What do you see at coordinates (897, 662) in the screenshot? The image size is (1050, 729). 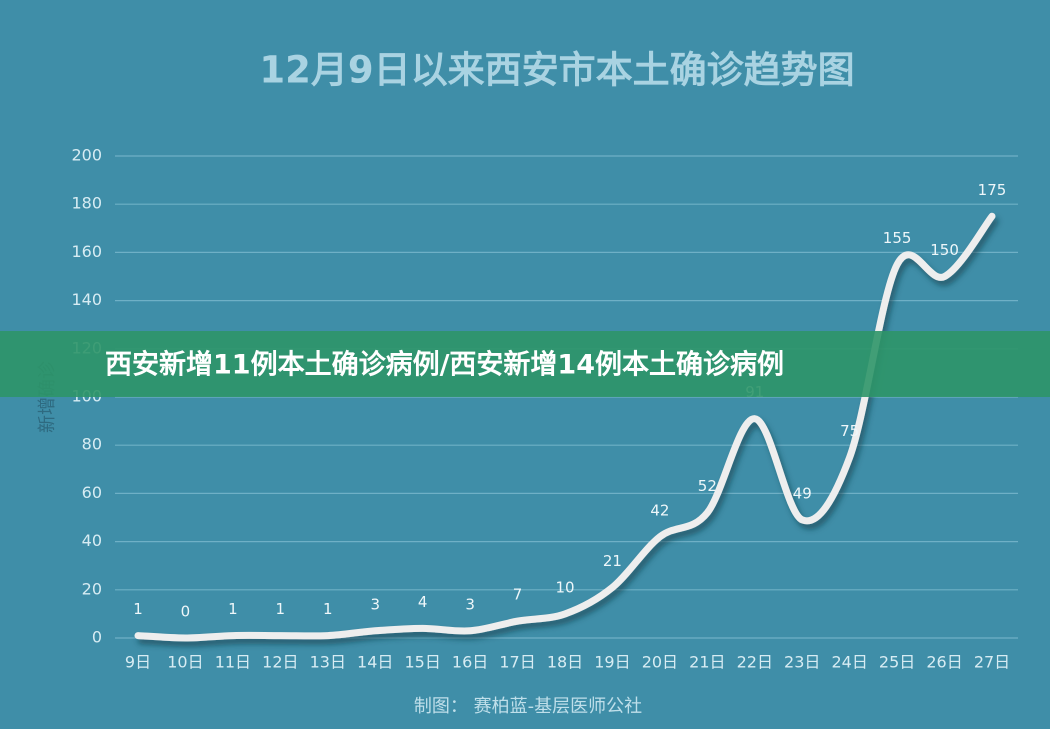 I see `x-tick-label: 25日` at bounding box center [897, 662].